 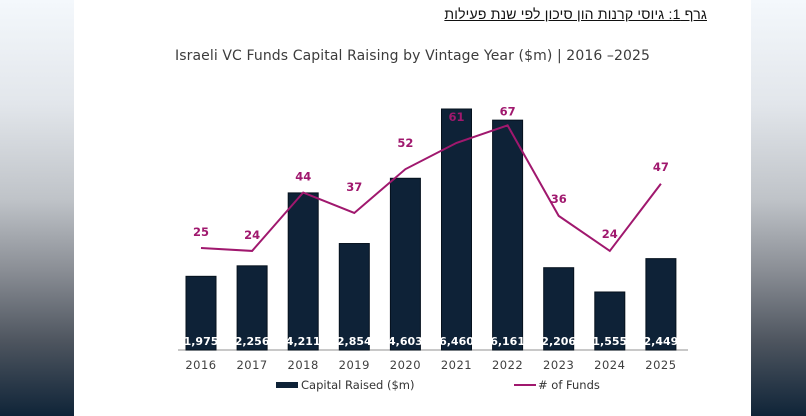 I want to click on bar-2025, so click(x=661, y=304).